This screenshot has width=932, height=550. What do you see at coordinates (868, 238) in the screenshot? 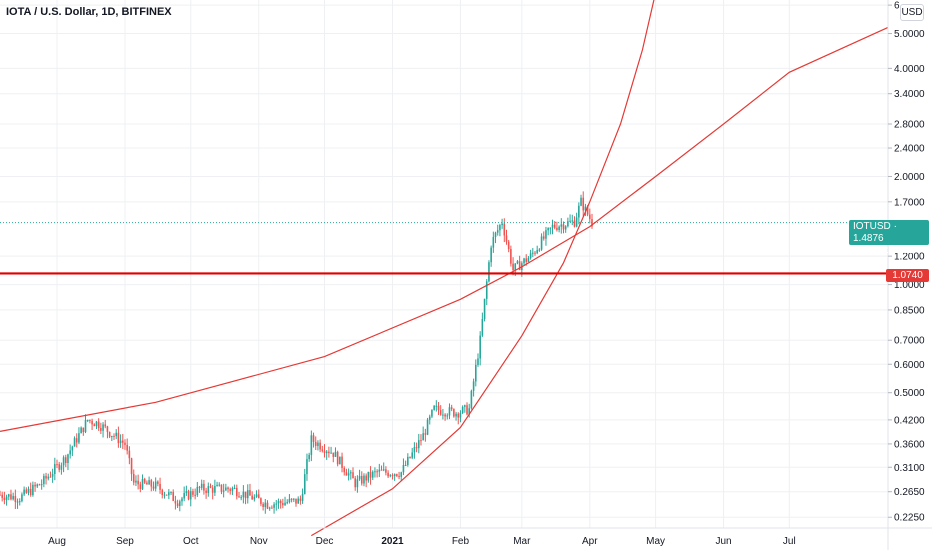
I see `current-price-value: 1.4876` at bounding box center [868, 238].